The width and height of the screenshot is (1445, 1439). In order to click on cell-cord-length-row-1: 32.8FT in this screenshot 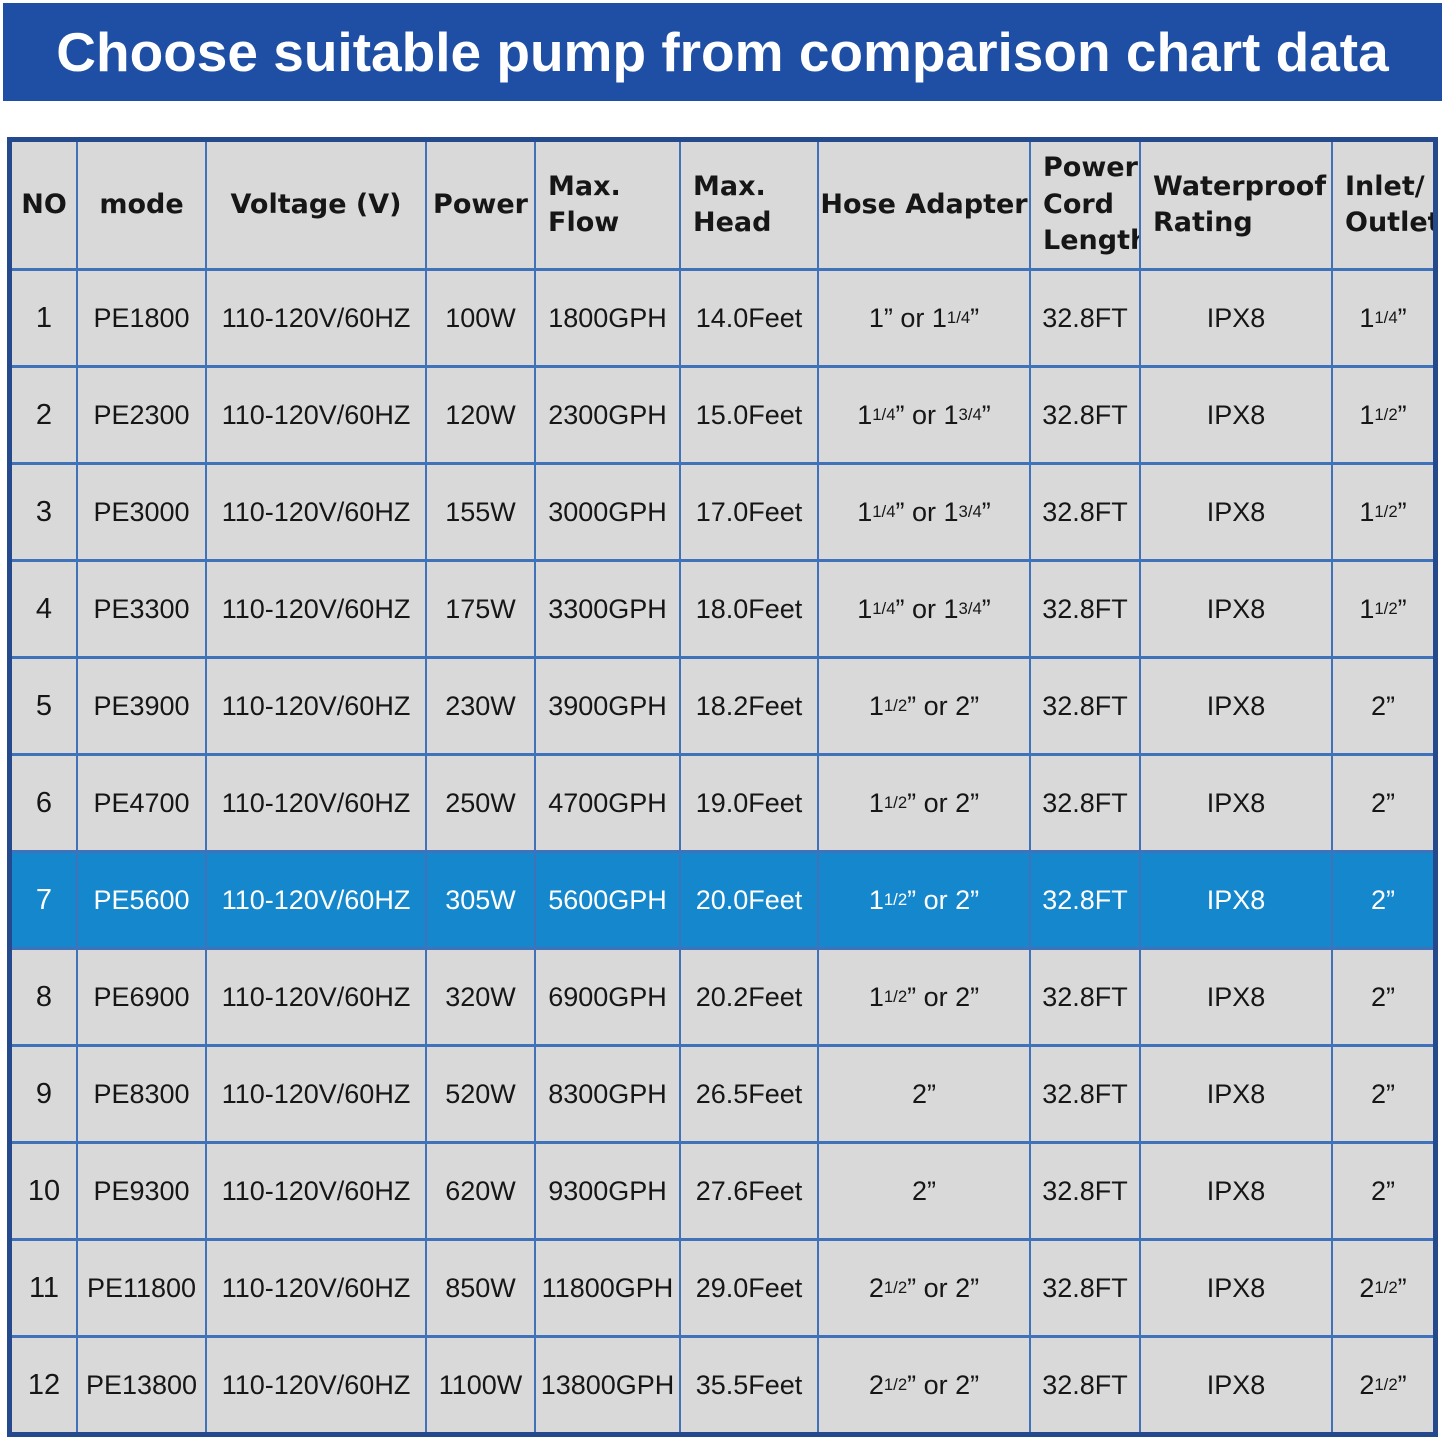, I will do `click(1086, 316)`.